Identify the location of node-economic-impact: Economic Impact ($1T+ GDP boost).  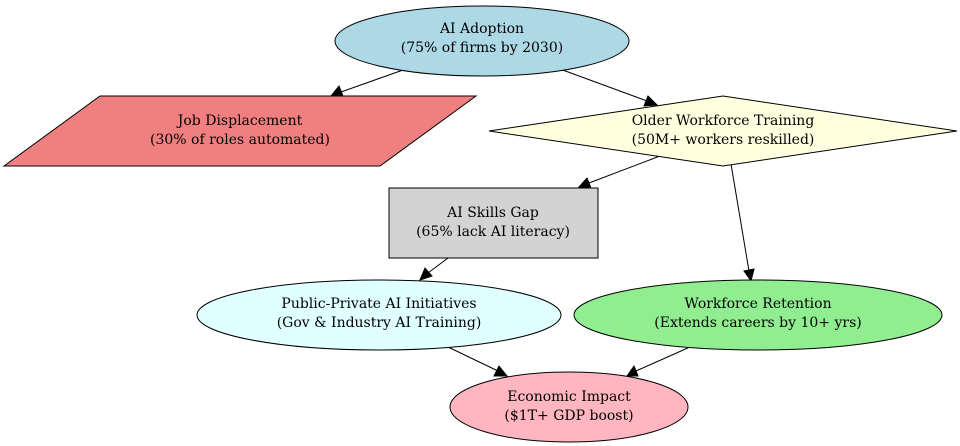
(569, 407).